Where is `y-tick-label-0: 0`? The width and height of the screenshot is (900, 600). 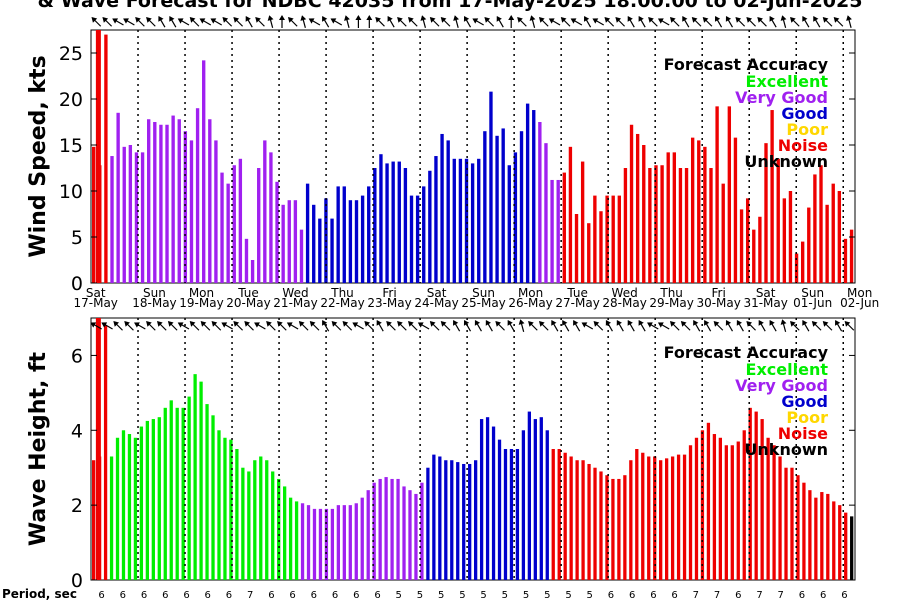 y-tick-label-0: 0 is located at coordinates (77, 284).